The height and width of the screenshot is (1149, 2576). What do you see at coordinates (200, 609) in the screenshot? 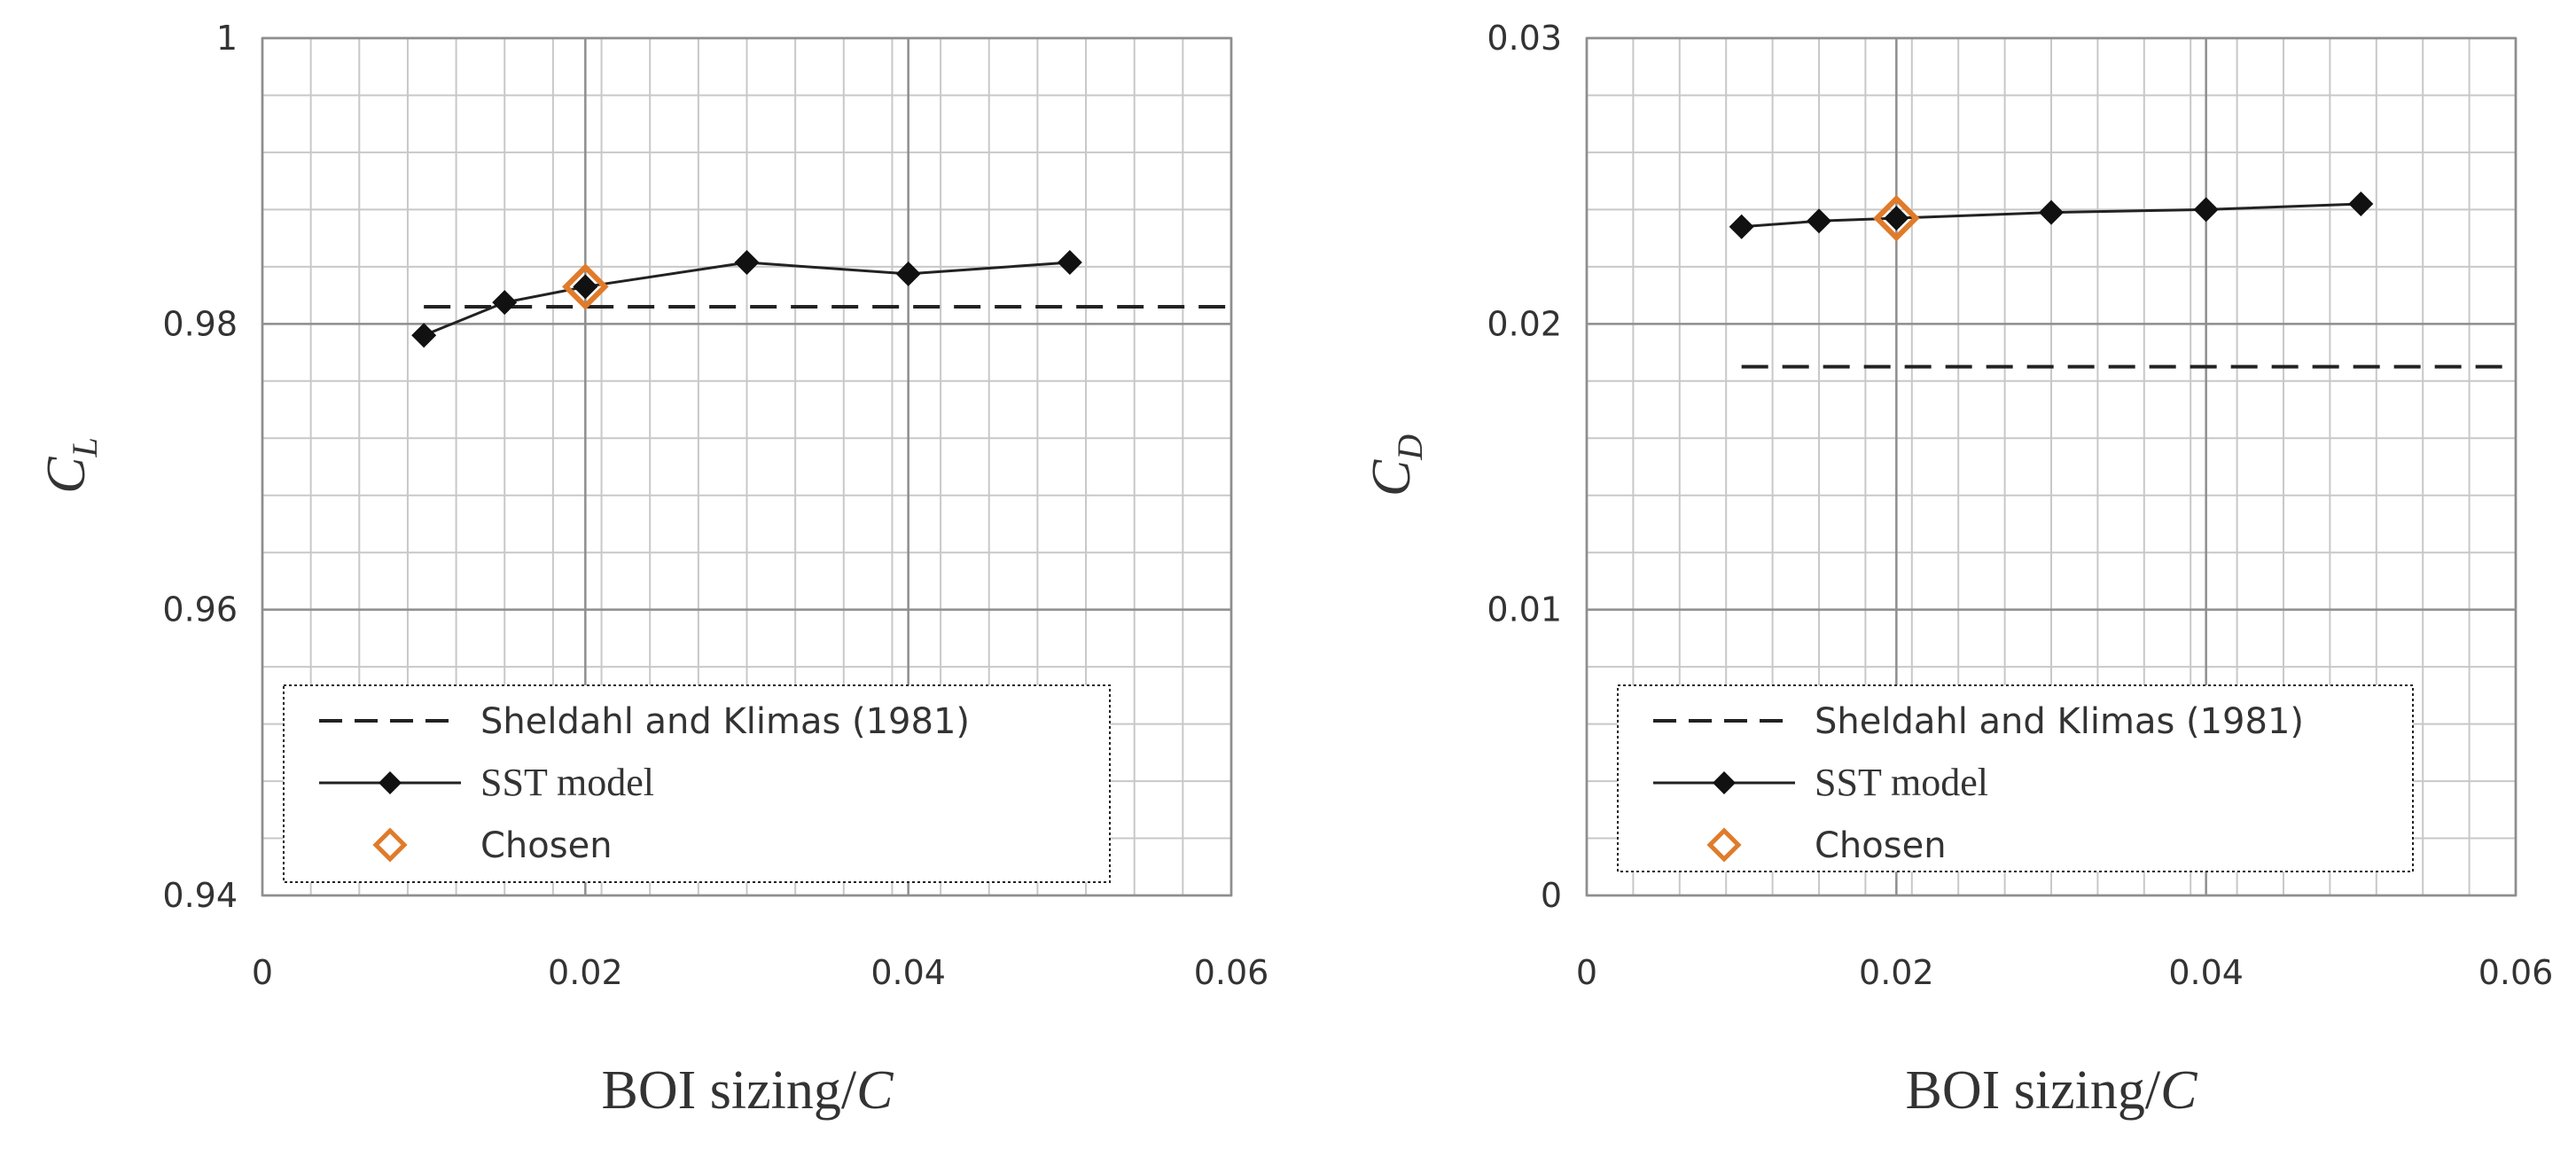
I see `y-tick-label: 0.96` at bounding box center [200, 609].